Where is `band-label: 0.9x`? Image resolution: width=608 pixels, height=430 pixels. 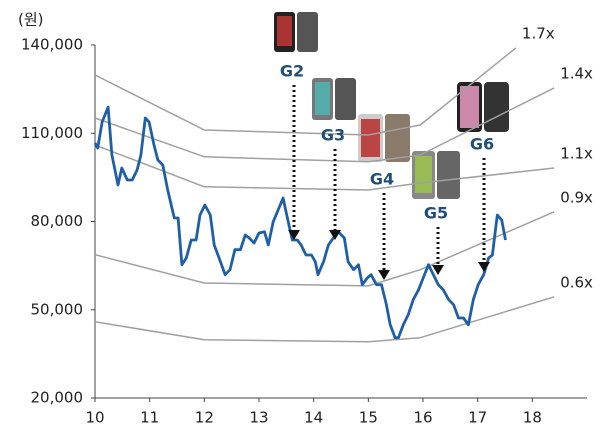 band-label: 0.9x is located at coordinates (576, 197).